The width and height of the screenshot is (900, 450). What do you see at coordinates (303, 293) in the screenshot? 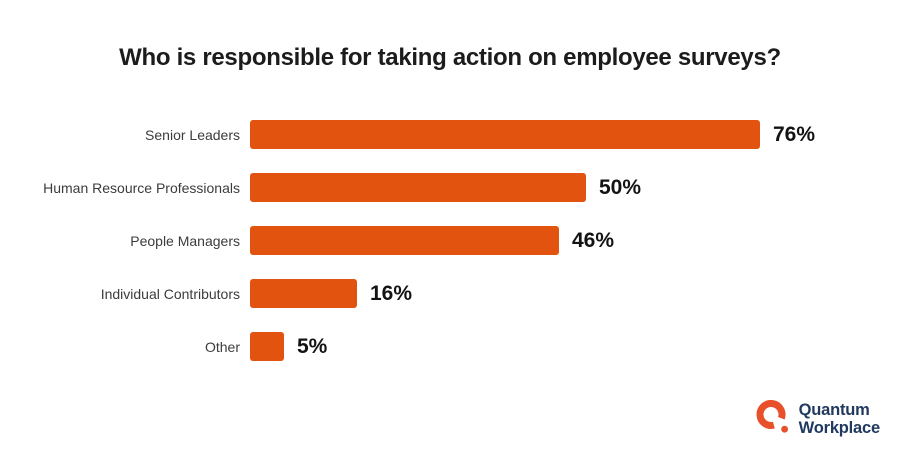
I see `bar-individual-contributors` at bounding box center [303, 293].